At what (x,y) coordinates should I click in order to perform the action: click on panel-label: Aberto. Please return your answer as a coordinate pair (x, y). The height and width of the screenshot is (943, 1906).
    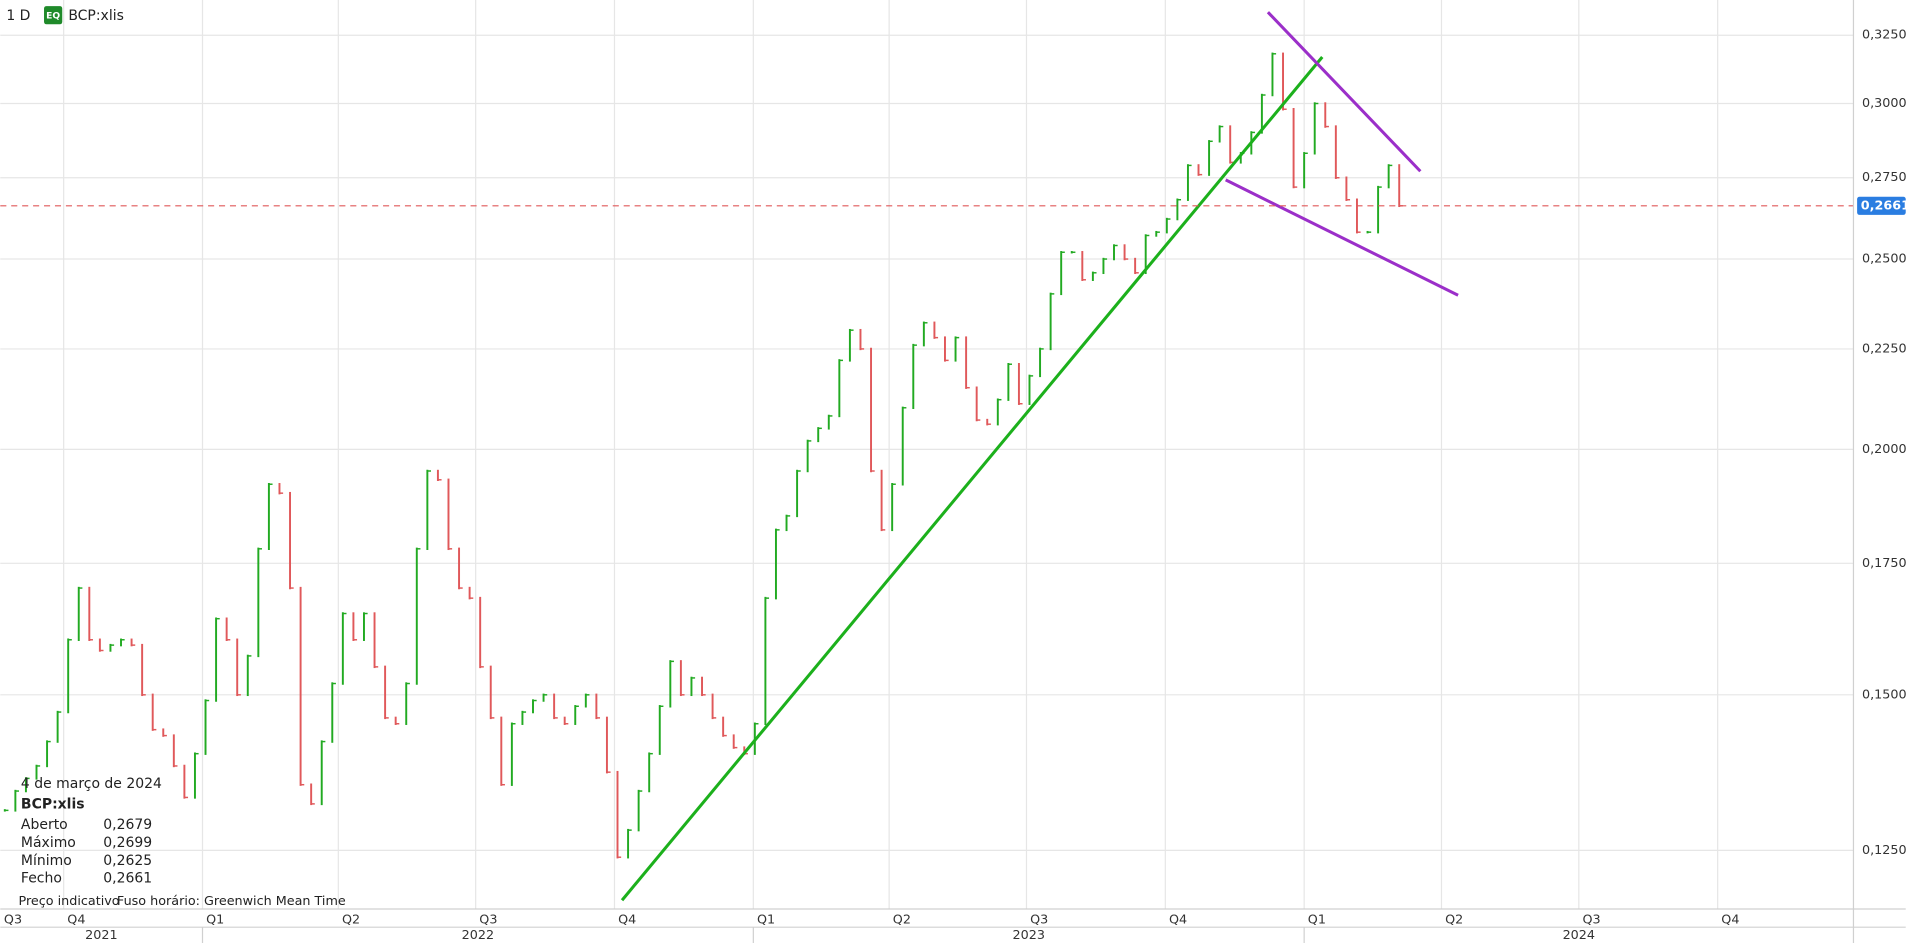
    Looking at the image, I should click on (44, 825).